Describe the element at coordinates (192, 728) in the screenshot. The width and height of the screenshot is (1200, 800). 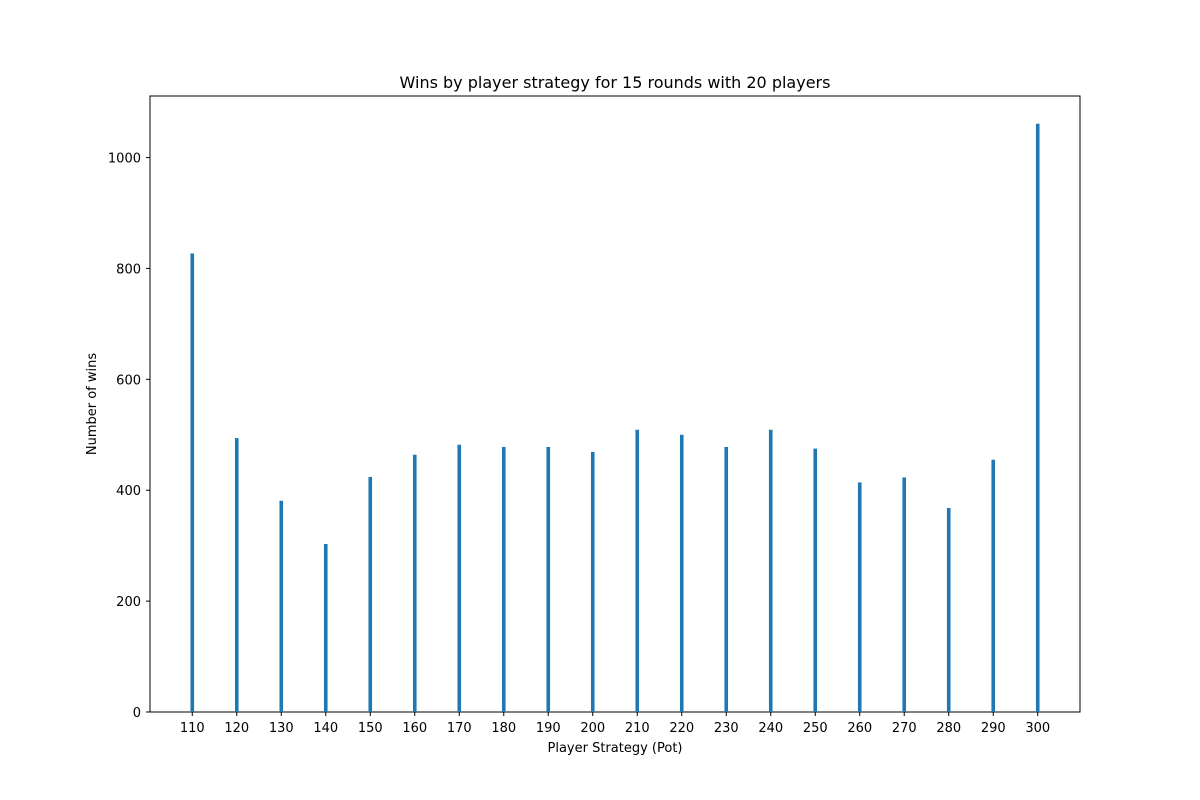
I see `x-tick-label: 110` at that location.